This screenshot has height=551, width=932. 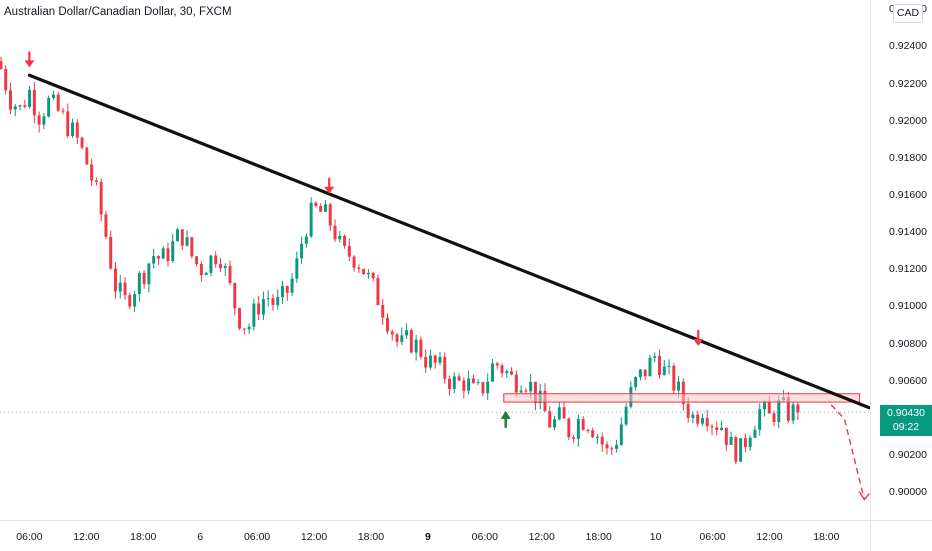 What do you see at coordinates (908, 46) in the screenshot?
I see `y-tick-label: 0.92400` at bounding box center [908, 46].